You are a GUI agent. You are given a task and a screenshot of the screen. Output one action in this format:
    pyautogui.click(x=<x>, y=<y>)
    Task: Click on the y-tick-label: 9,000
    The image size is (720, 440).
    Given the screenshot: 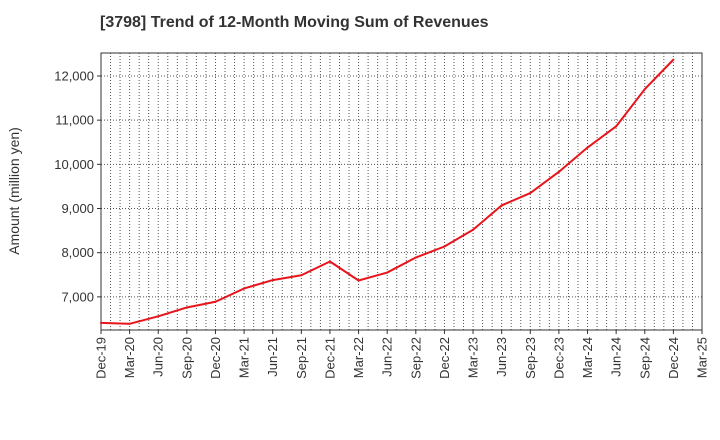 What is the action you would take?
    pyautogui.click(x=77, y=208)
    